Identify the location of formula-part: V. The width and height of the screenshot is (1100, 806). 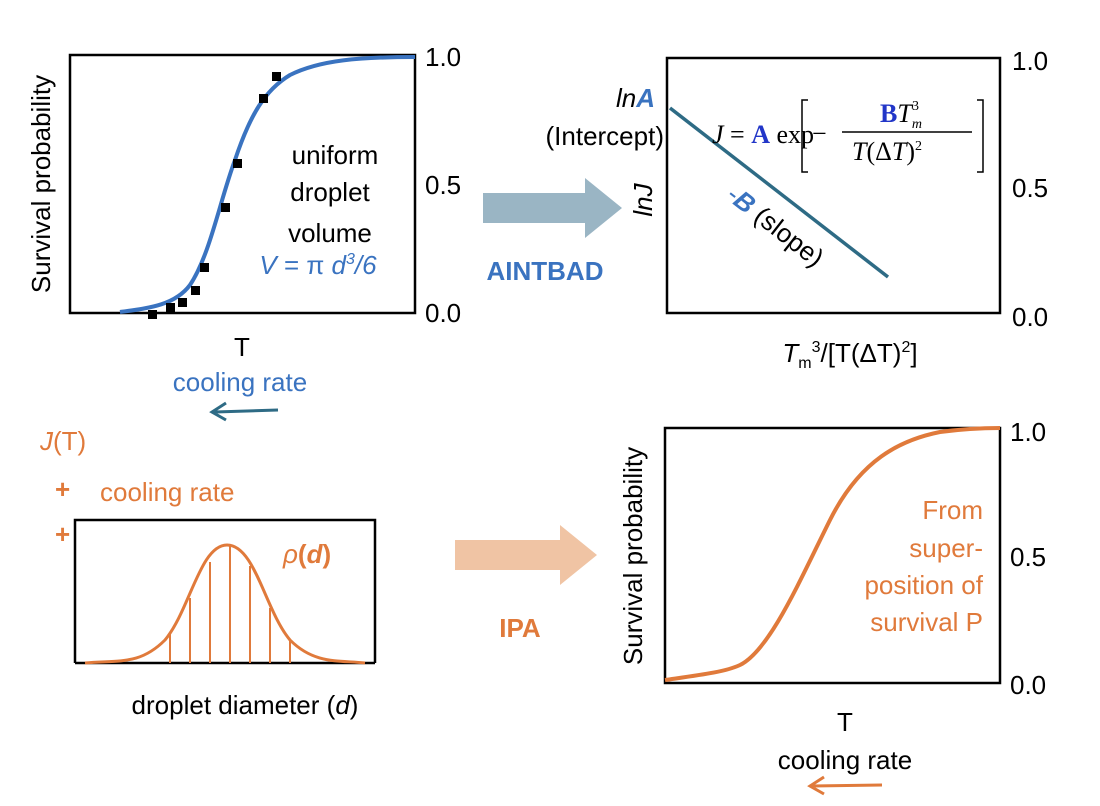
(269, 265).